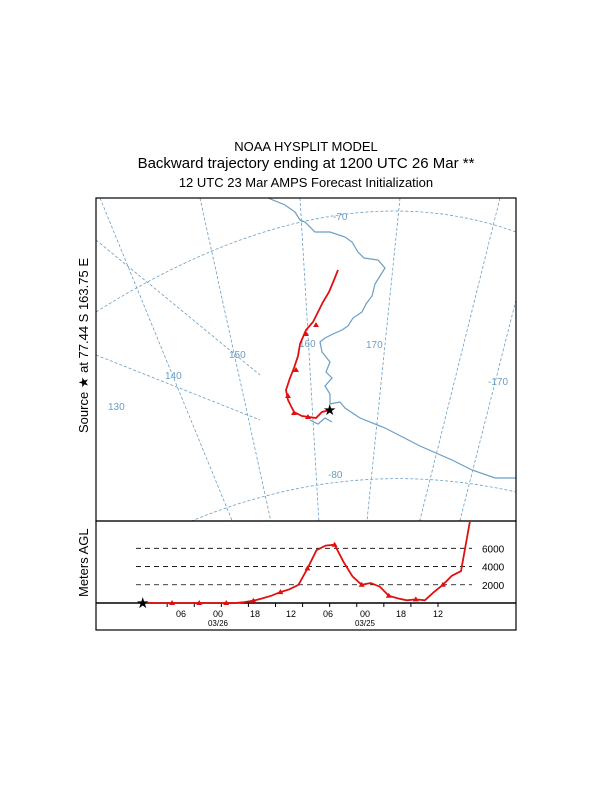  What do you see at coordinates (487, 410) in the screenshot?
I see `meridian-m170` at bounding box center [487, 410].